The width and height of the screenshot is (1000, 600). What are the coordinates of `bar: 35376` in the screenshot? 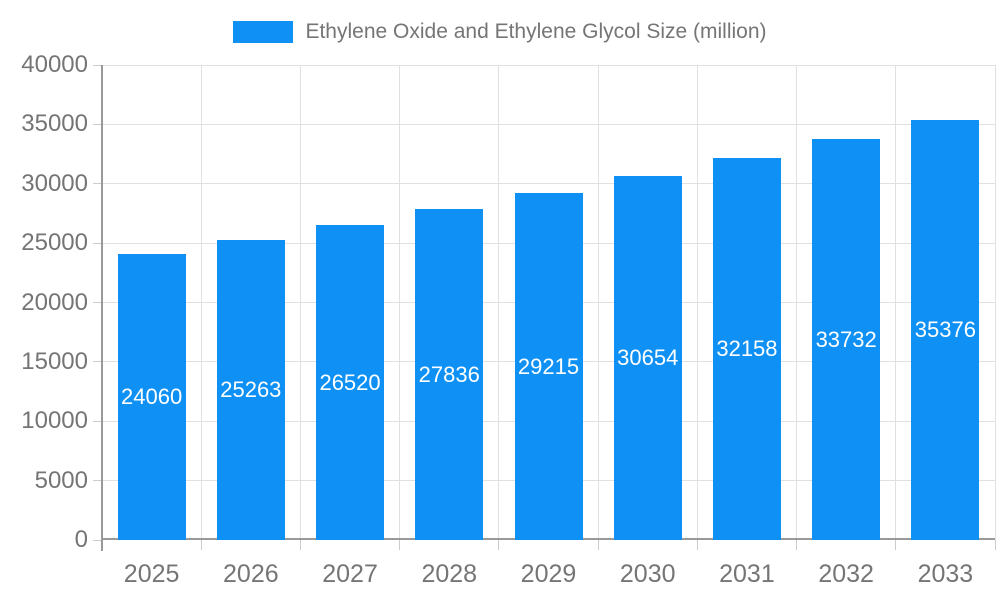 It's located at (945, 329).